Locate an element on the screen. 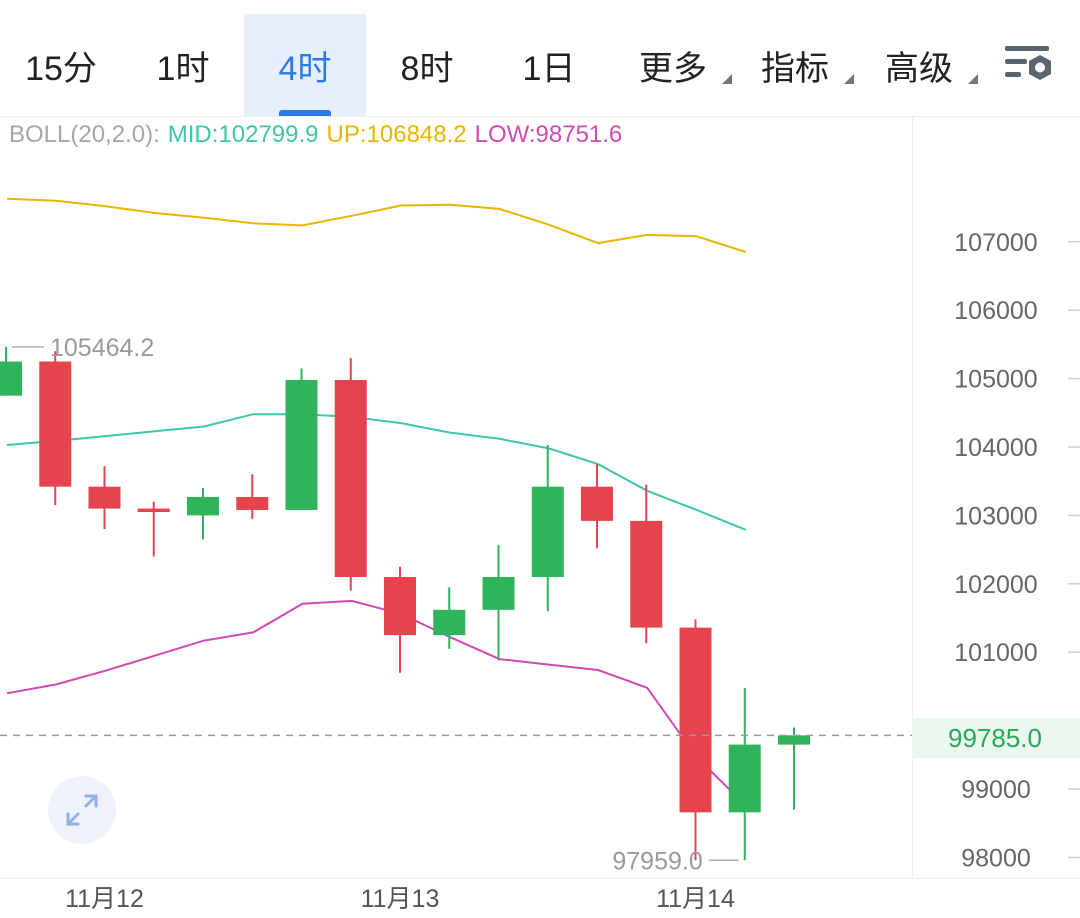  y-tick-label: 105000 is located at coordinates (995, 380).